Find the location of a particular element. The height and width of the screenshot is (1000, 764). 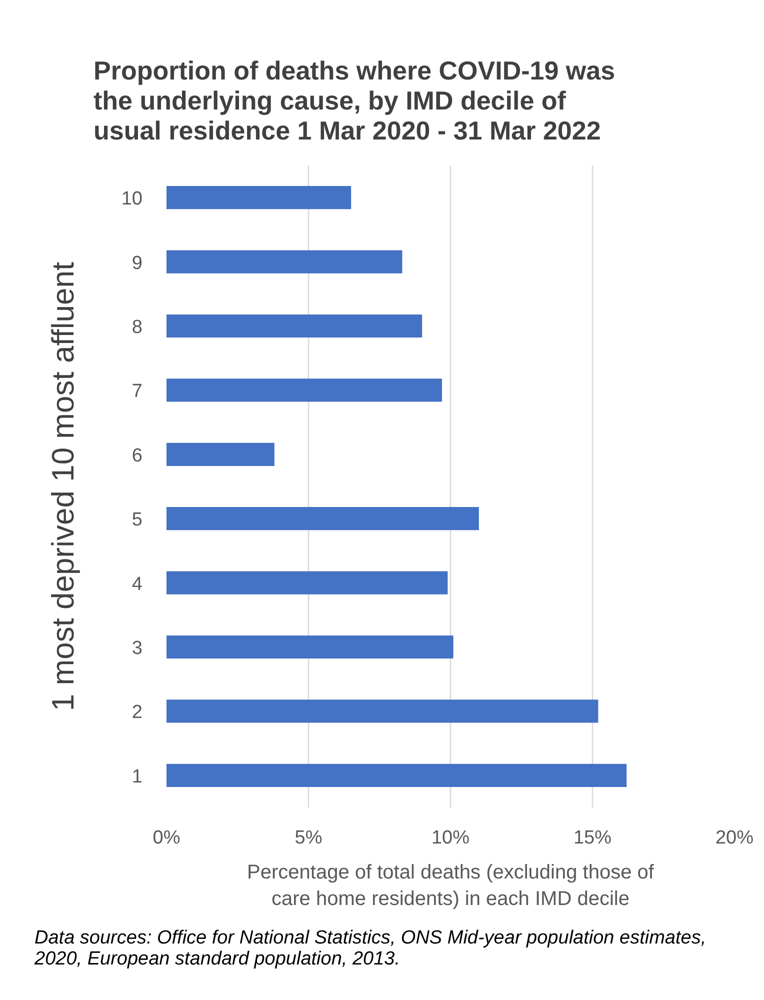

y-tick-label: 10 is located at coordinates (132, 199).